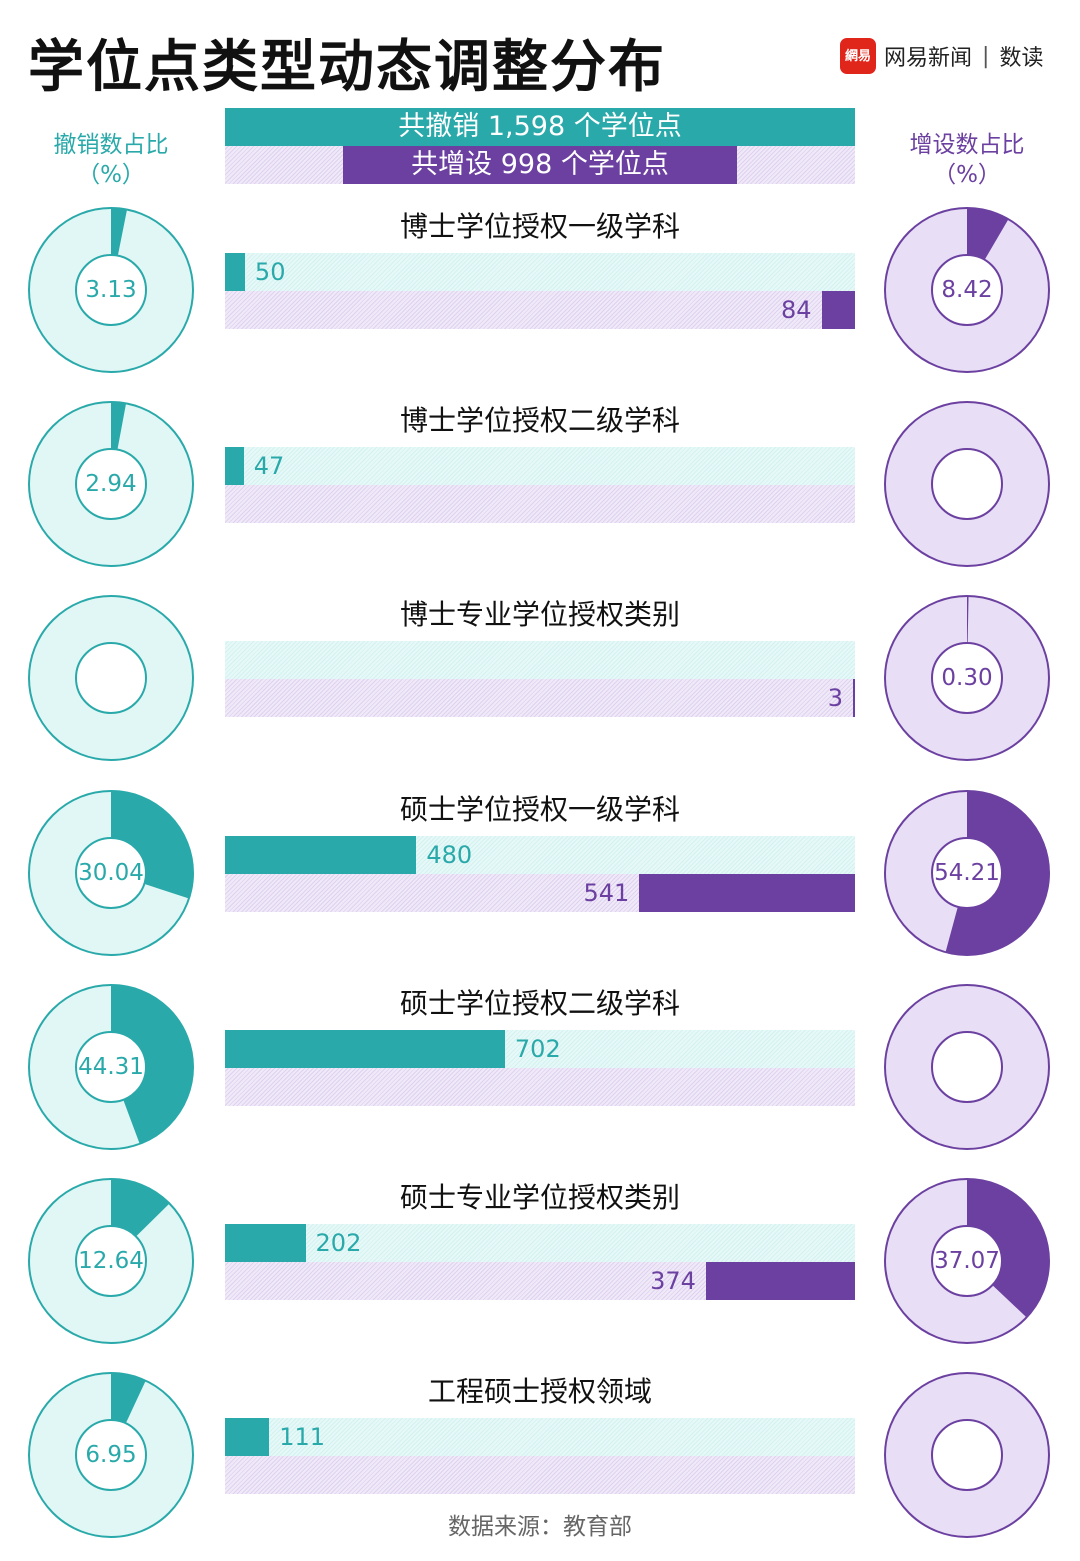  Describe the element at coordinates (540, 1527) in the screenshot. I see `data-source: 数据来源：教育部` at that location.